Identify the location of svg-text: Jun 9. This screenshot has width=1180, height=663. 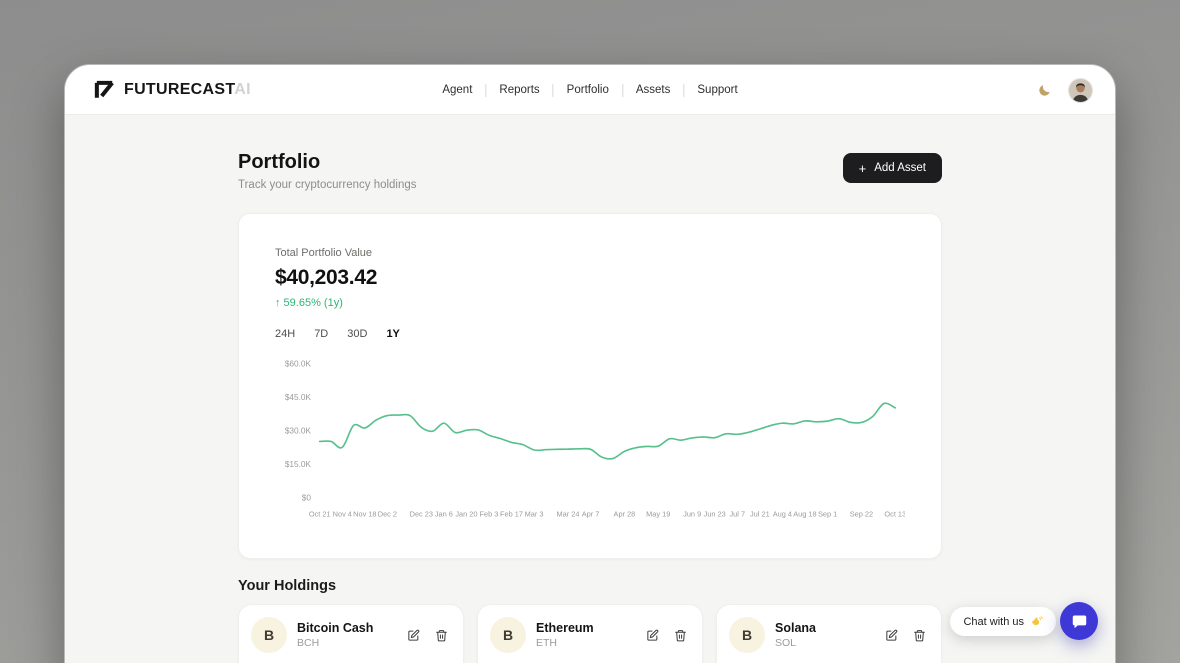
(692, 513).